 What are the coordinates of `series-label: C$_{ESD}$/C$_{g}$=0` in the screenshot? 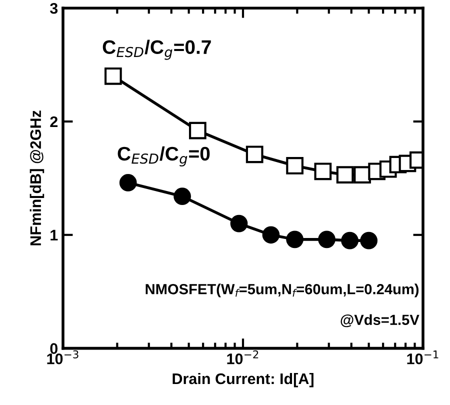 It's located at (164, 156).